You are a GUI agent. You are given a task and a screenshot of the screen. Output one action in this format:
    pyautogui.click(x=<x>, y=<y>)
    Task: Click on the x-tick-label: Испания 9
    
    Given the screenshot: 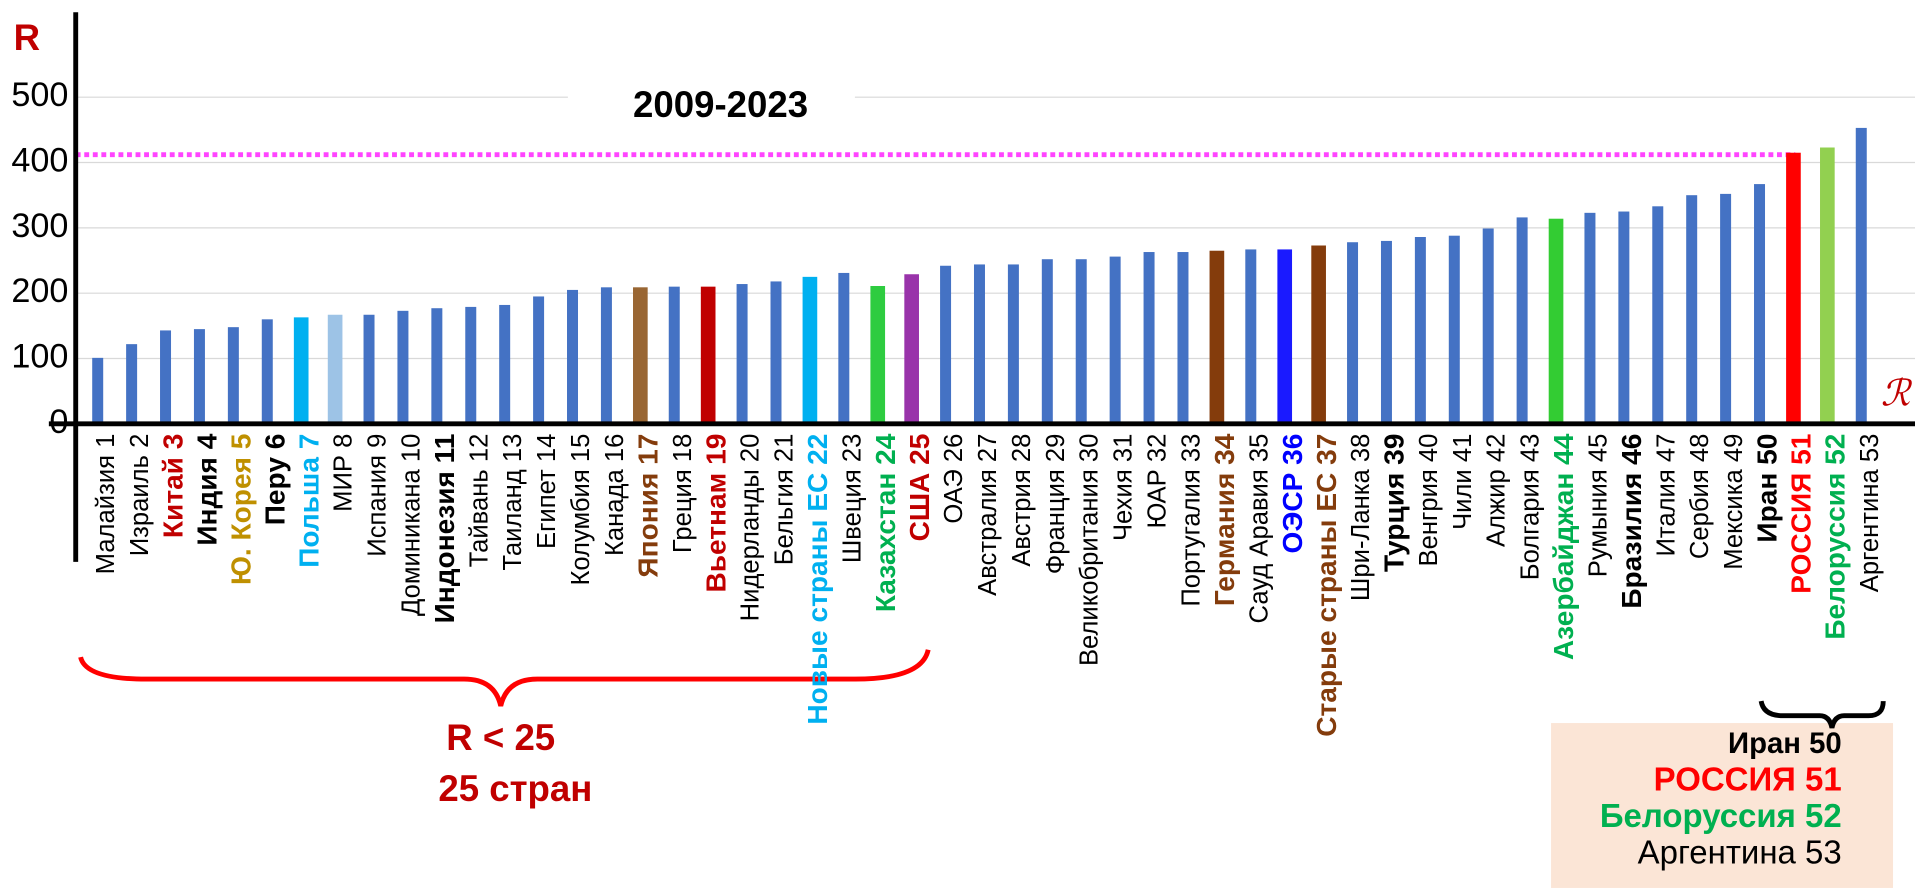 What is the action you would take?
    pyautogui.click(x=378, y=495)
    